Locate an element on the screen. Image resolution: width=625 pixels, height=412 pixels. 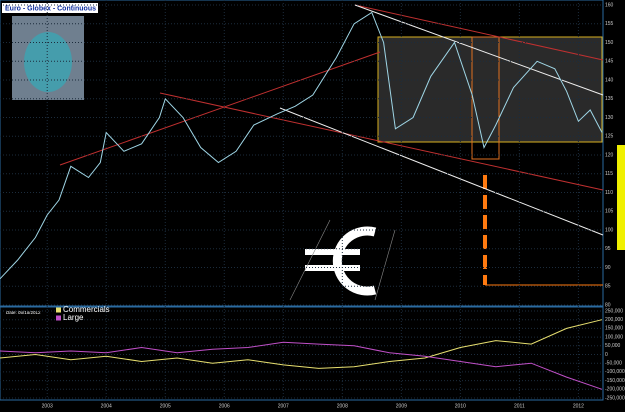
x-tick-label: 2003 is located at coordinates (47, 406).